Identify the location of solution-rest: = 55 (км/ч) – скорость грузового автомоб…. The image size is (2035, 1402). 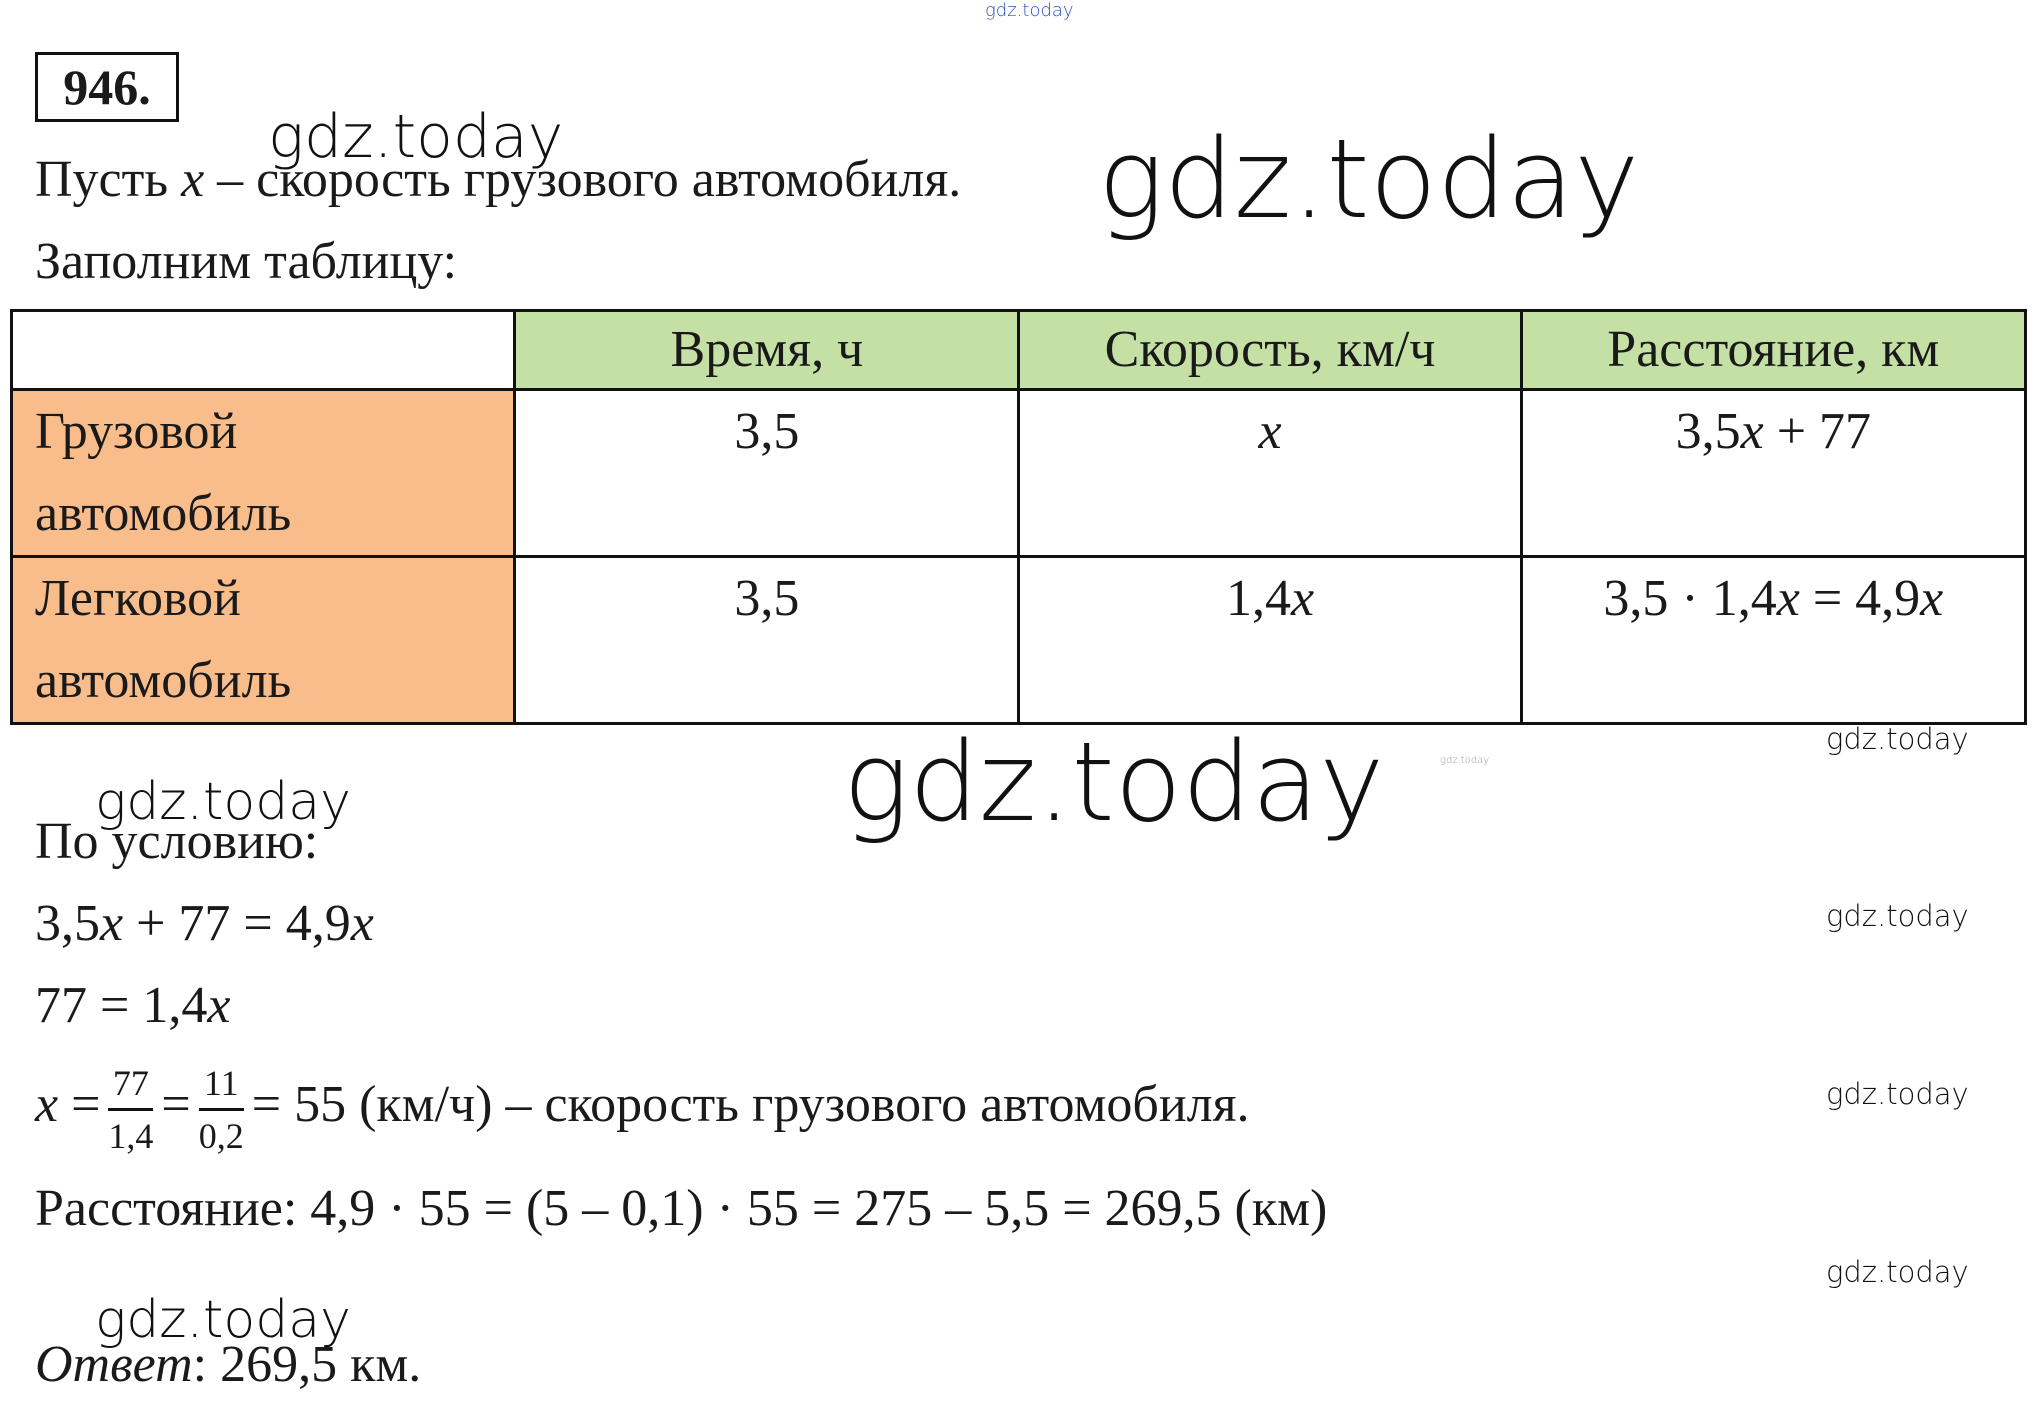
(750, 1104).